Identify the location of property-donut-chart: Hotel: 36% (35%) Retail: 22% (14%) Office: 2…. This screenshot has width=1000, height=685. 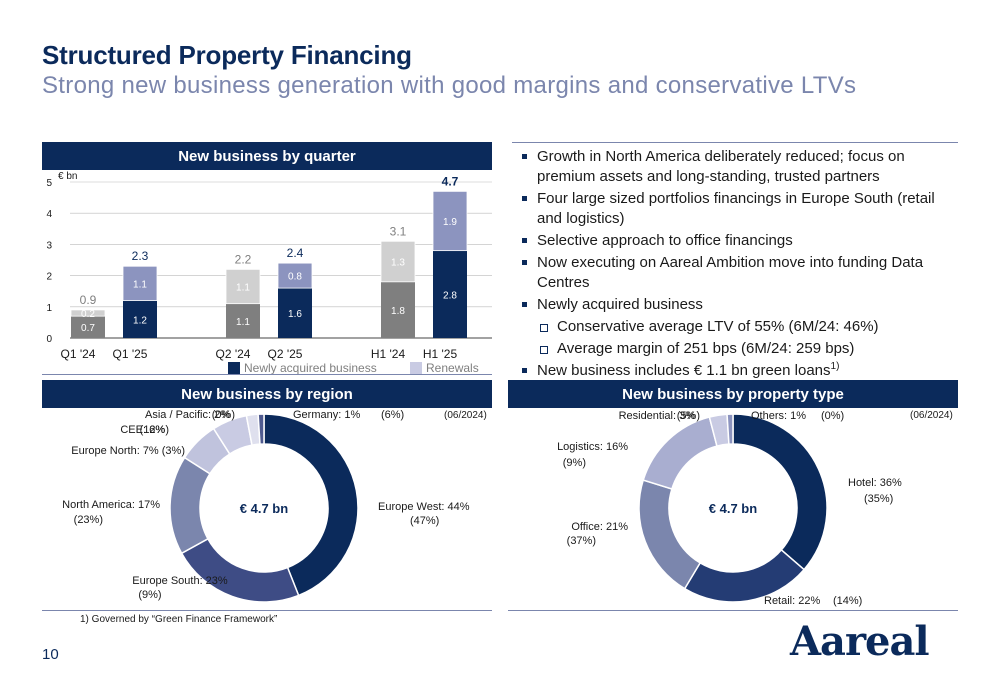
(729, 508).